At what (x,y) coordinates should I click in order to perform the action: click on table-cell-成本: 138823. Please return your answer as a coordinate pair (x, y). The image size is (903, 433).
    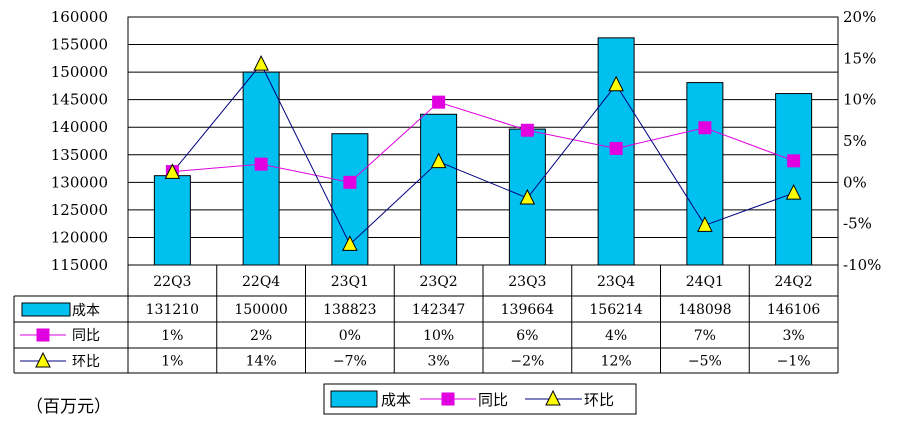
    Looking at the image, I should click on (349, 310).